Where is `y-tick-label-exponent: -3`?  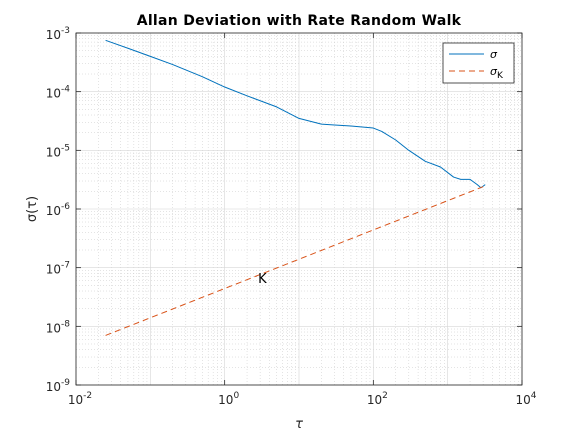
y-tick-label-exponent: -3 is located at coordinates (65, 31).